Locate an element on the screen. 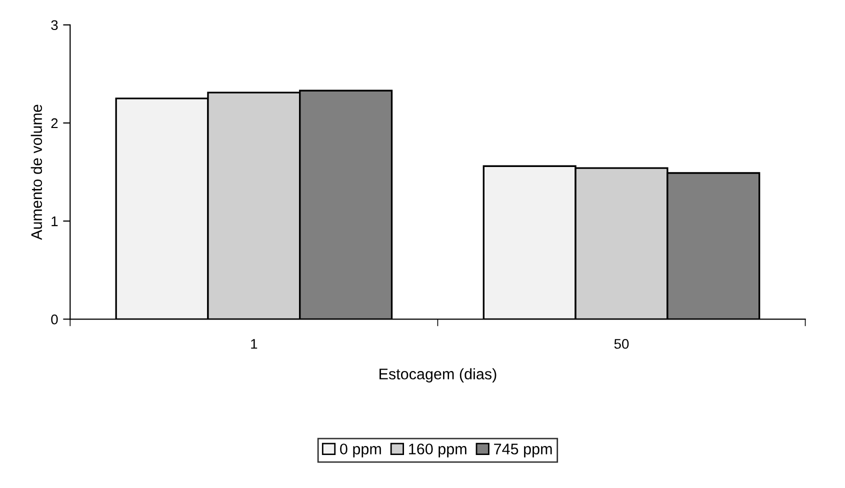 The height and width of the screenshot is (488, 845). y-tick-label: 1 is located at coordinates (55, 221).